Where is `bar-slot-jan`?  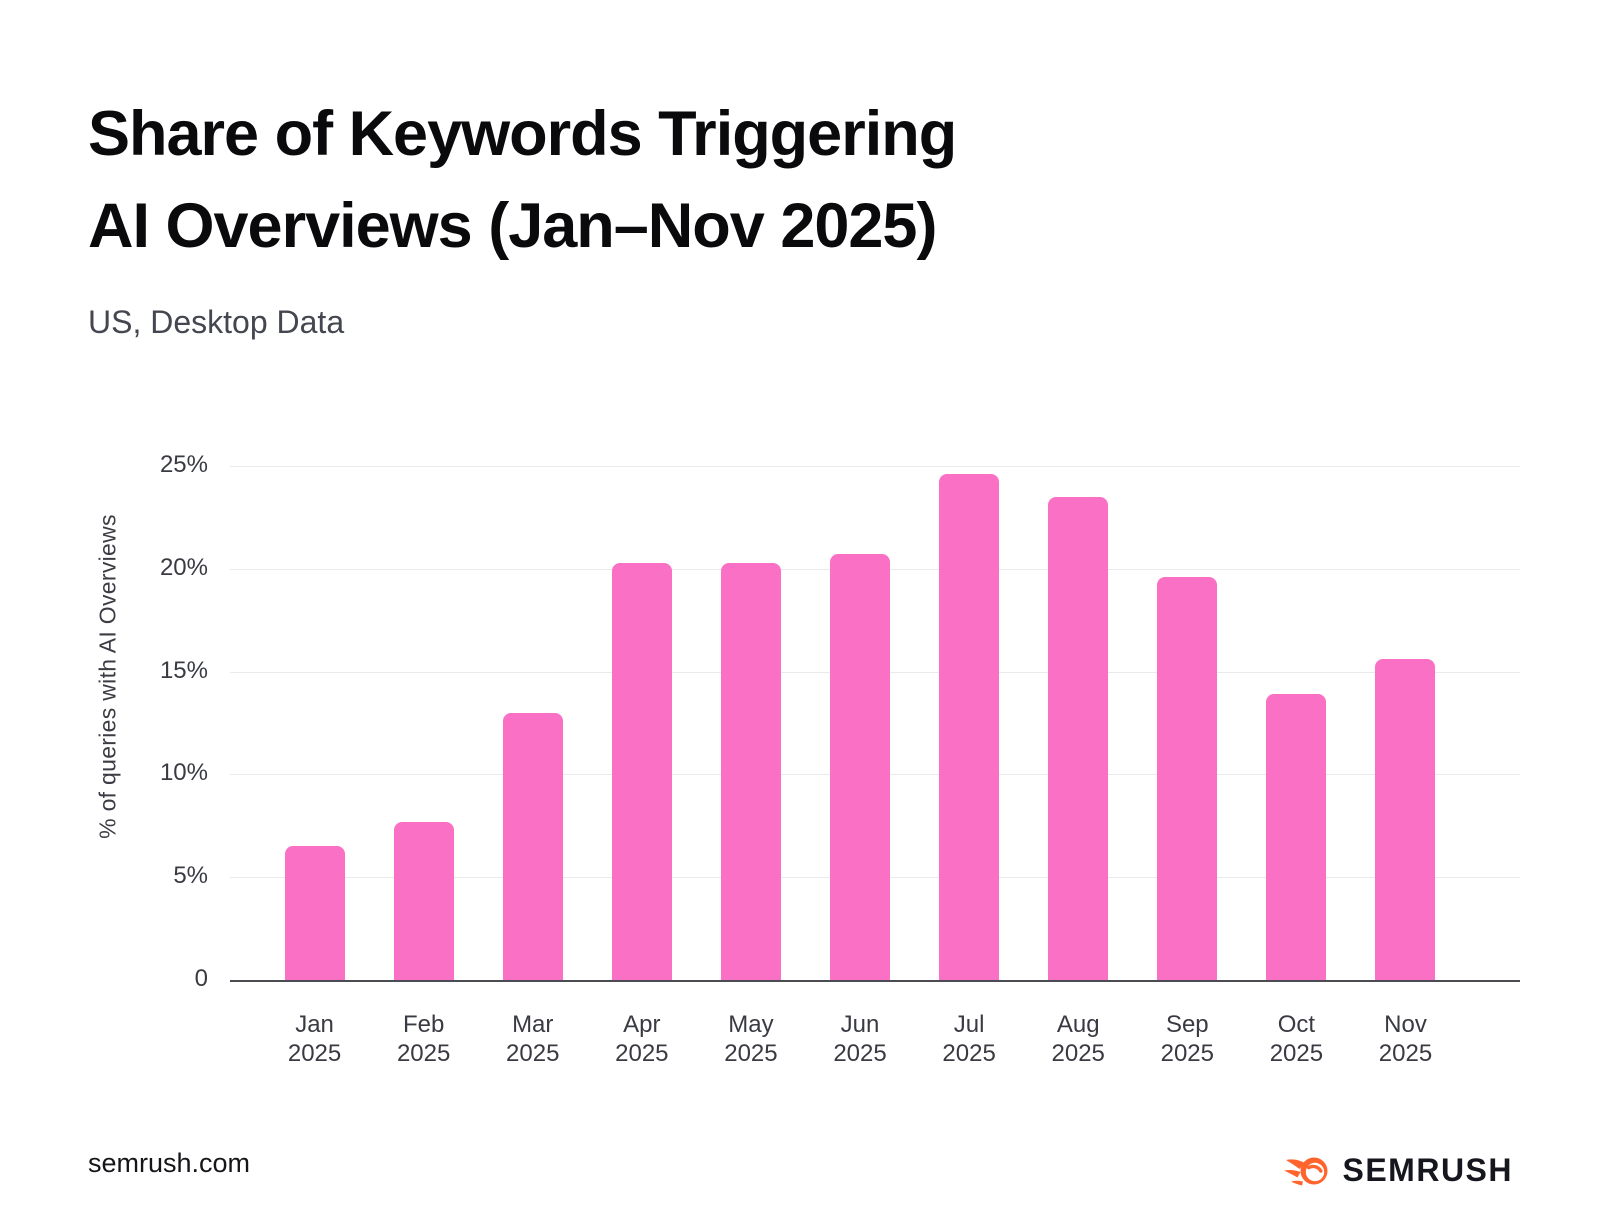 bar-slot-jan is located at coordinates (314, 723).